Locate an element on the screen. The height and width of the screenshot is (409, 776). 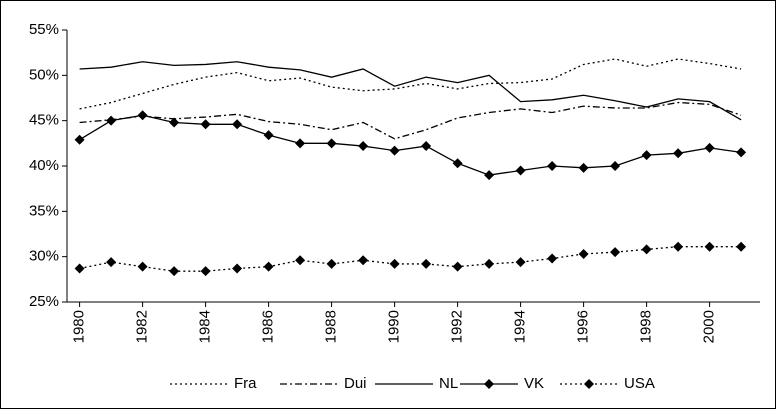
y-tick-label: 45% is located at coordinates (44, 120).